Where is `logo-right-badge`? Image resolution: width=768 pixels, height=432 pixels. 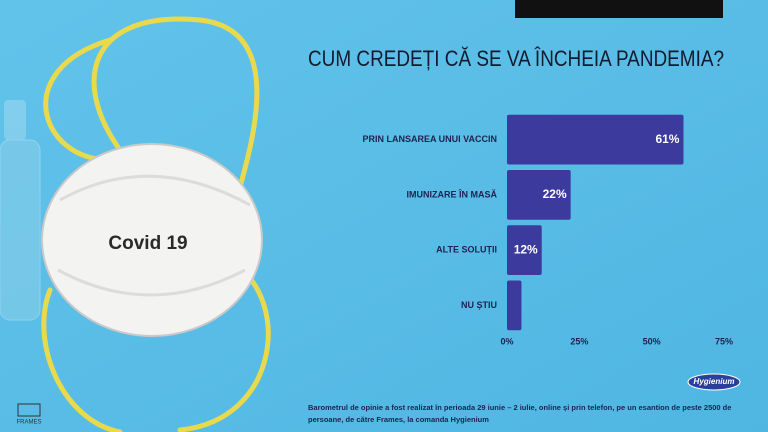
logo-right-badge is located at coordinates (714, 382).